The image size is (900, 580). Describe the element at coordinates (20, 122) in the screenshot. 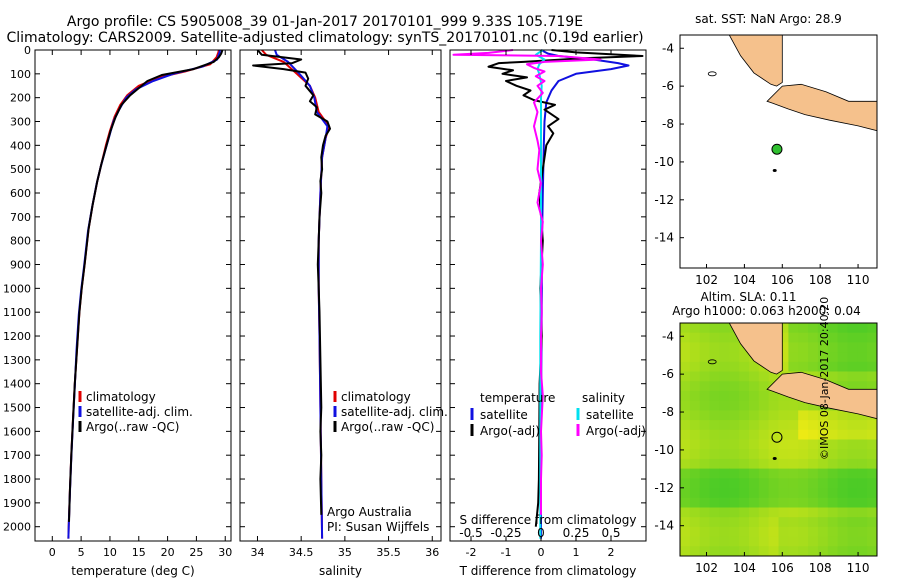

I see `ytick-label: 300` at that location.